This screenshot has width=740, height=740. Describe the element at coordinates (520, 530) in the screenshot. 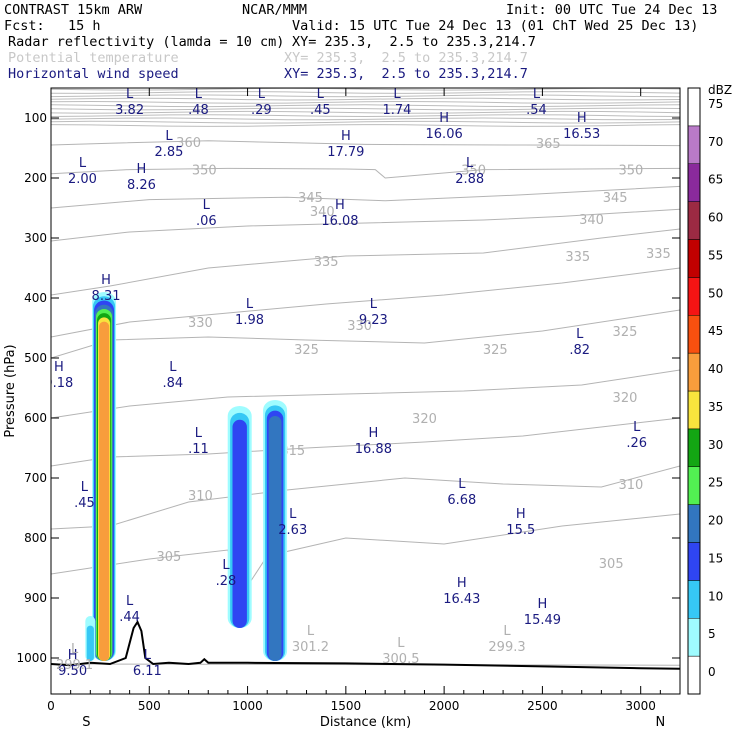

I see `wind-extremum-value: 15.5` at that location.